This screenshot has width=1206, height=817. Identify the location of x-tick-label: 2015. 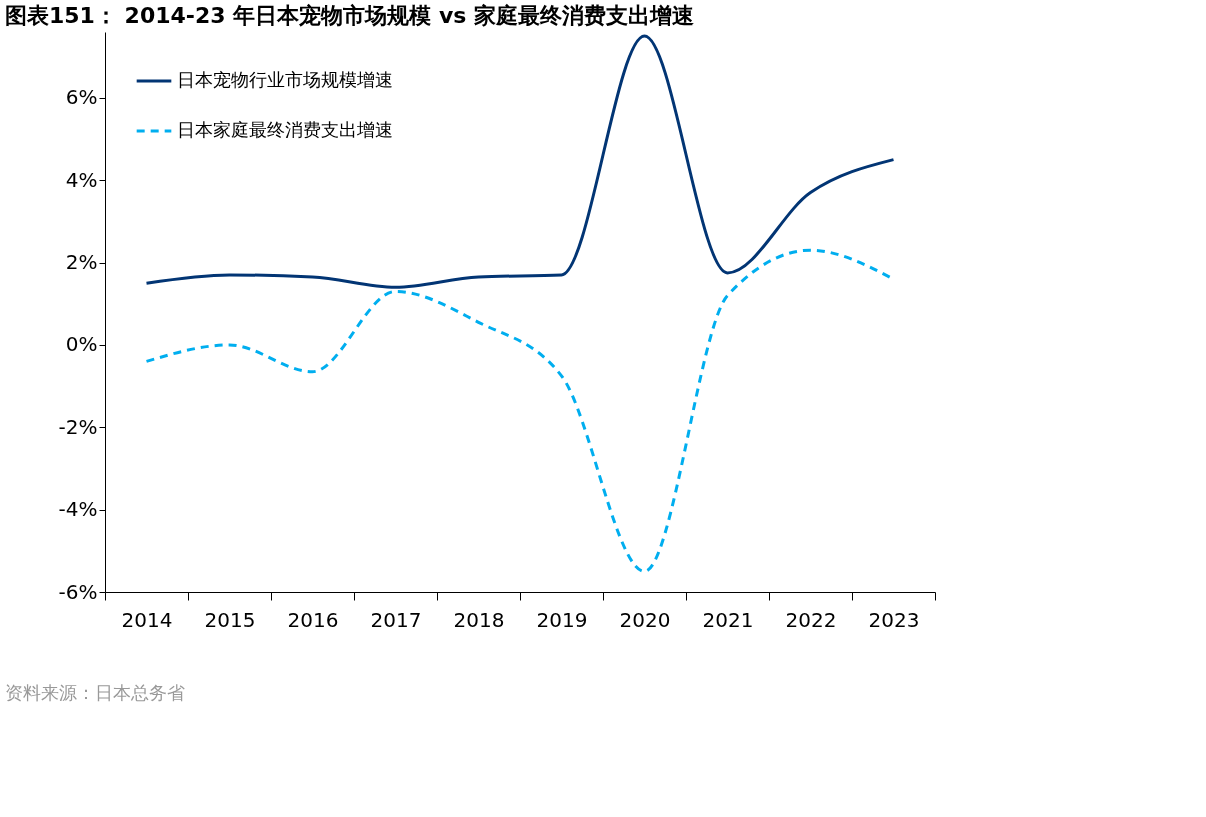
(230, 619).